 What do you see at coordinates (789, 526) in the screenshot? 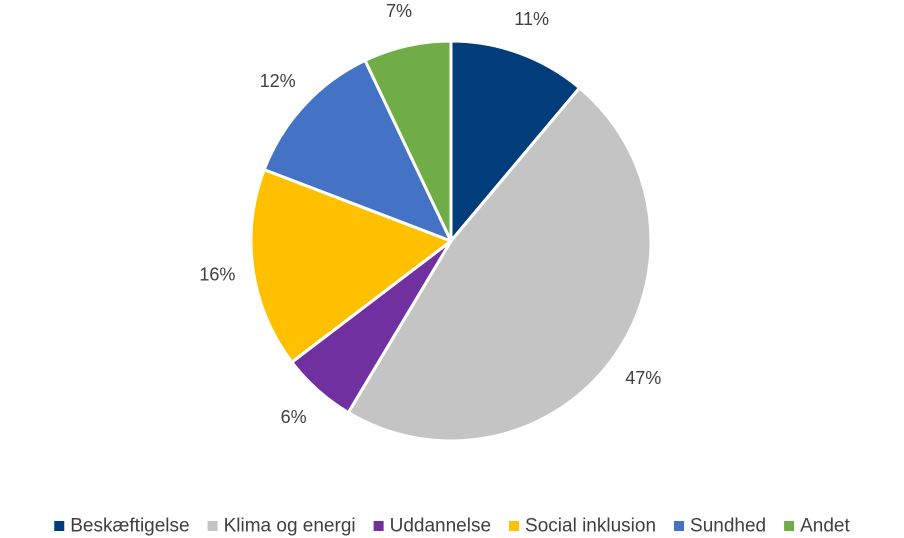
I see `legend-swatch-andet` at bounding box center [789, 526].